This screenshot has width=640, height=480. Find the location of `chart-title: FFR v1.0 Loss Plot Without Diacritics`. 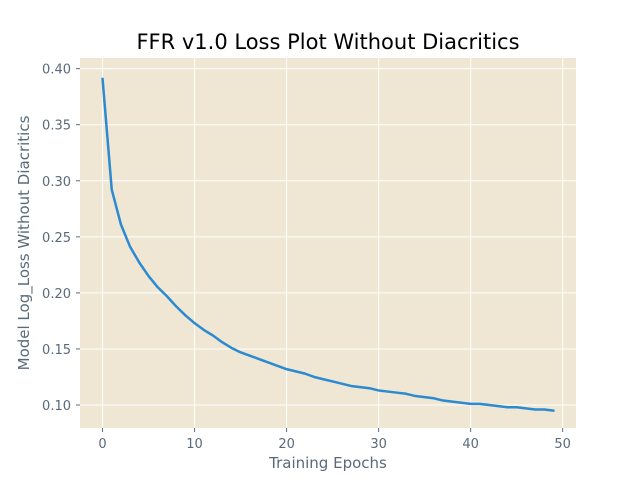

chart-title: FFR v1.0 Loss Plot Without Diacritics is located at coordinates (327, 42).